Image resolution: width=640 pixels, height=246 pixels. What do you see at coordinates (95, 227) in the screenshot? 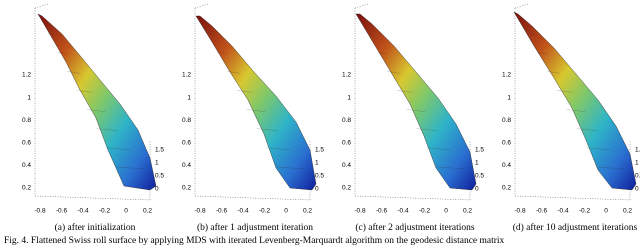
I see `panel-caption: (a) after initialization` at bounding box center [95, 227].